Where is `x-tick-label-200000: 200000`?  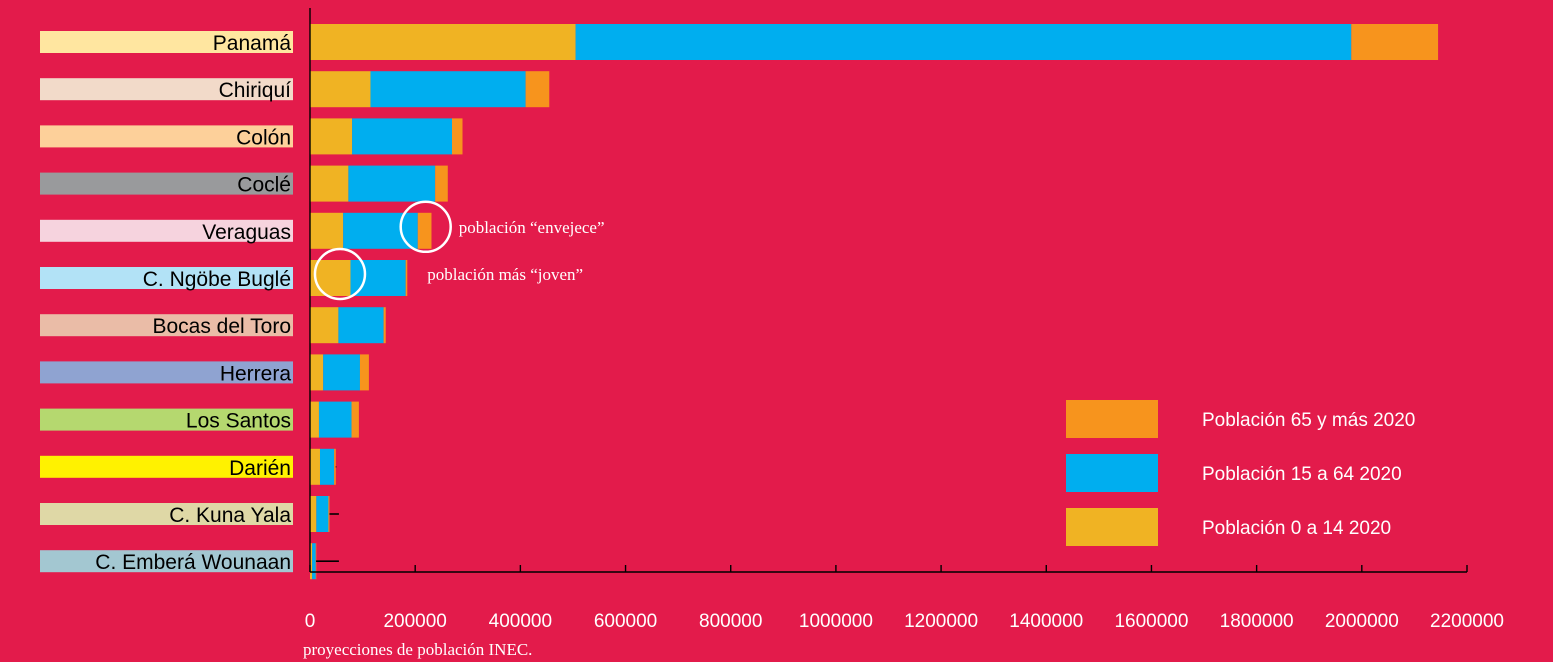
x-tick-label-200000: 200000 is located at coordinates (414, 621).